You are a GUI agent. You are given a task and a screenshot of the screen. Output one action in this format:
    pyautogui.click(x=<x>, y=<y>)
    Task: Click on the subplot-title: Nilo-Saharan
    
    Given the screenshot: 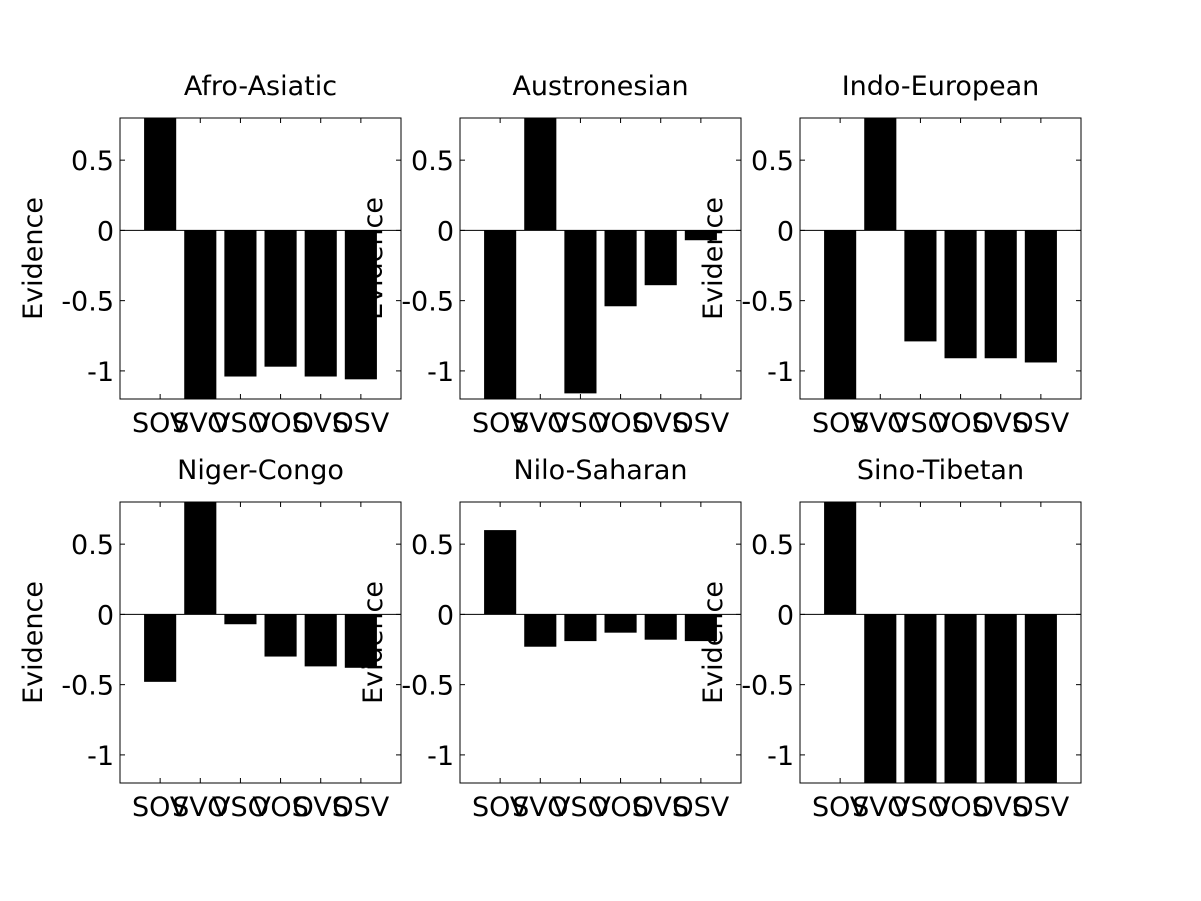 What is the action you would take?
    pyautogui.click(x=600, y=470)
    